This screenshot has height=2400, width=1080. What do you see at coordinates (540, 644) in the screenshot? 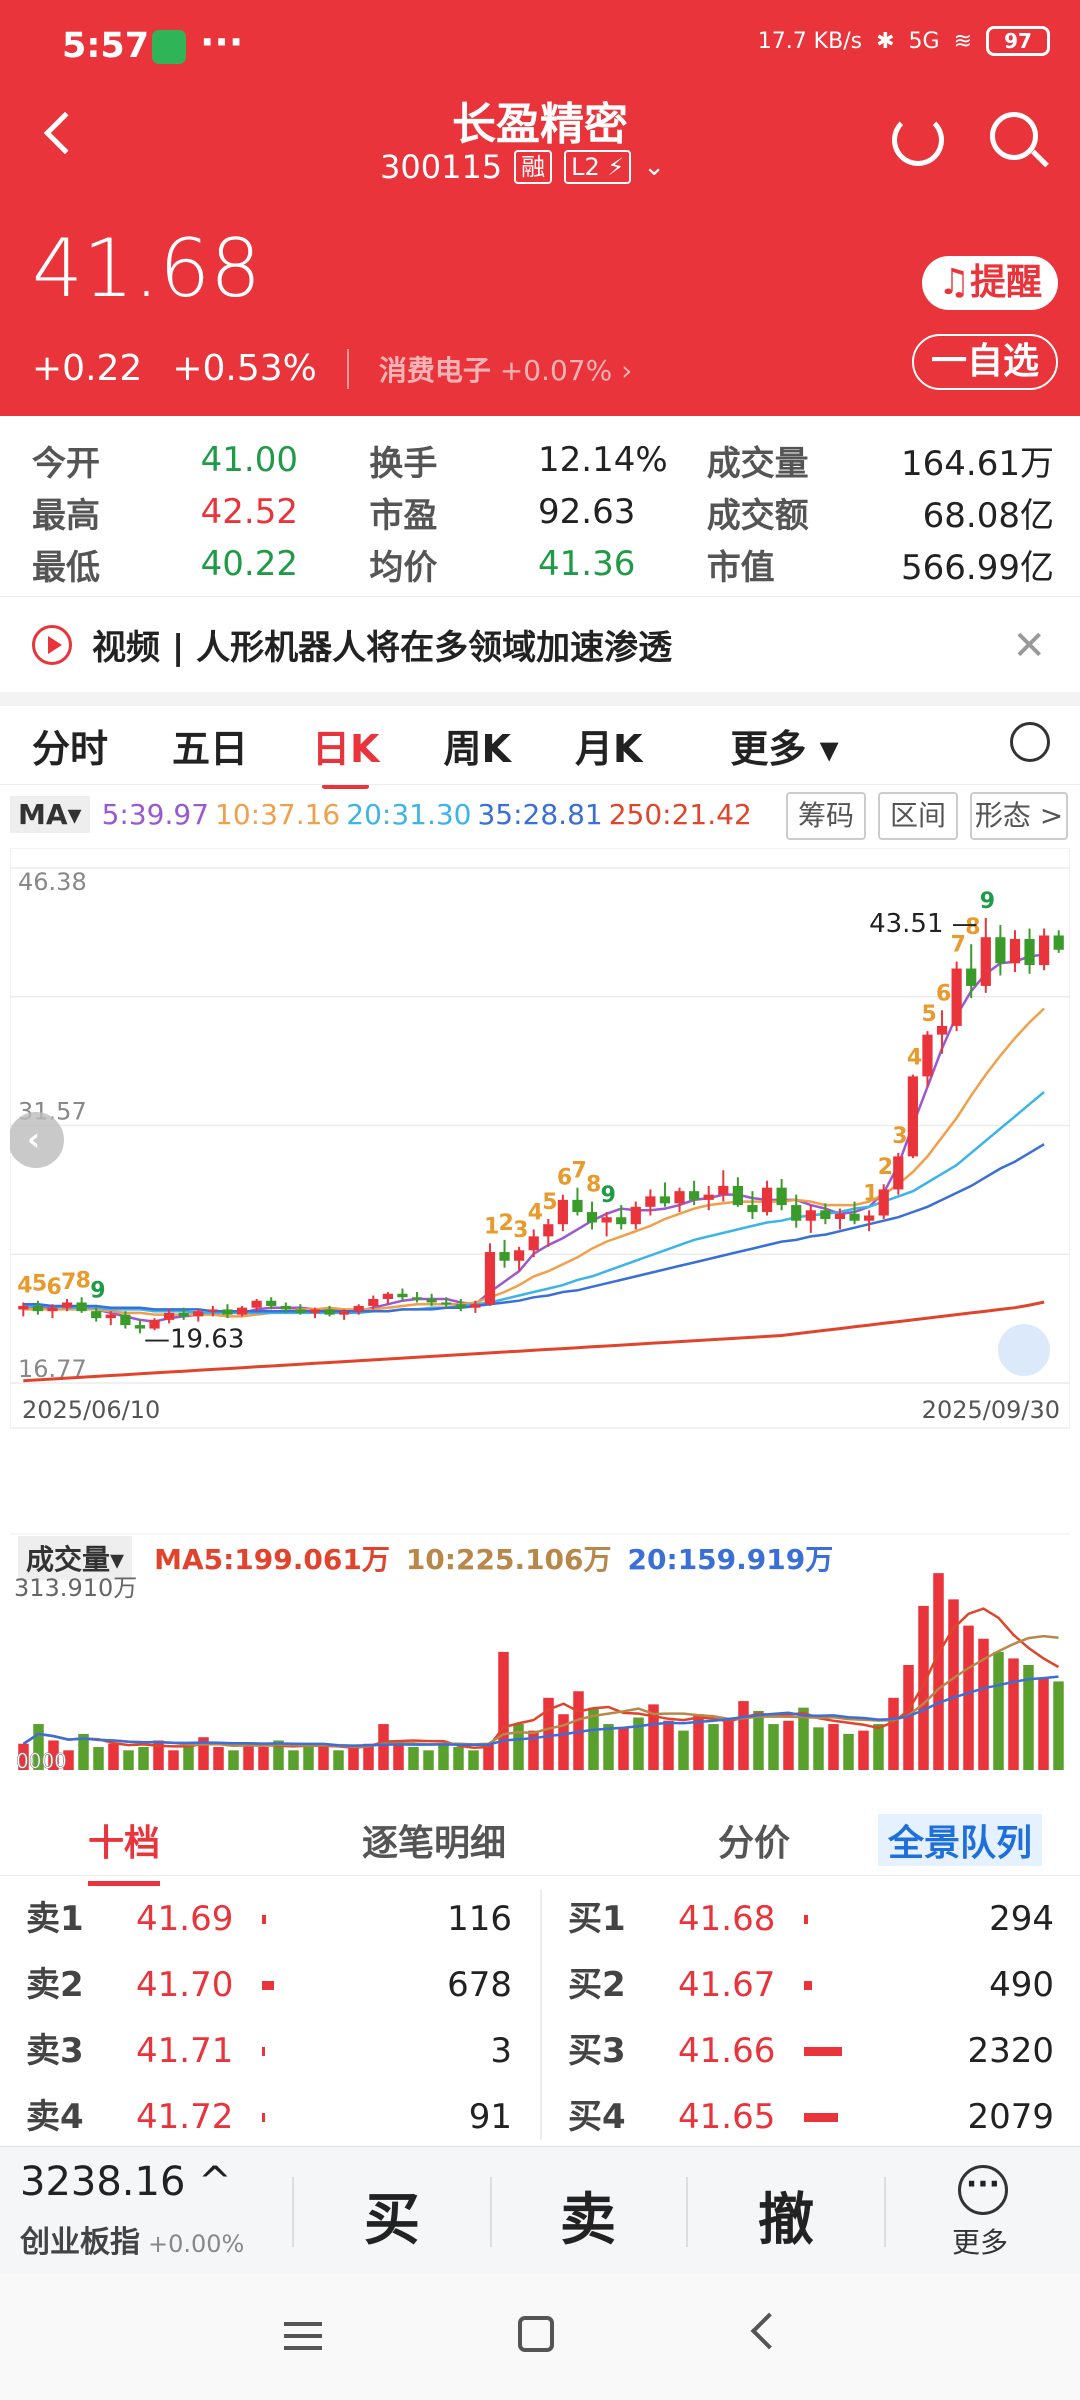
I see `news-banner: 视频 | 人形机器人将在多领域加速渗透 ✕` at bounding box center [540, 644].